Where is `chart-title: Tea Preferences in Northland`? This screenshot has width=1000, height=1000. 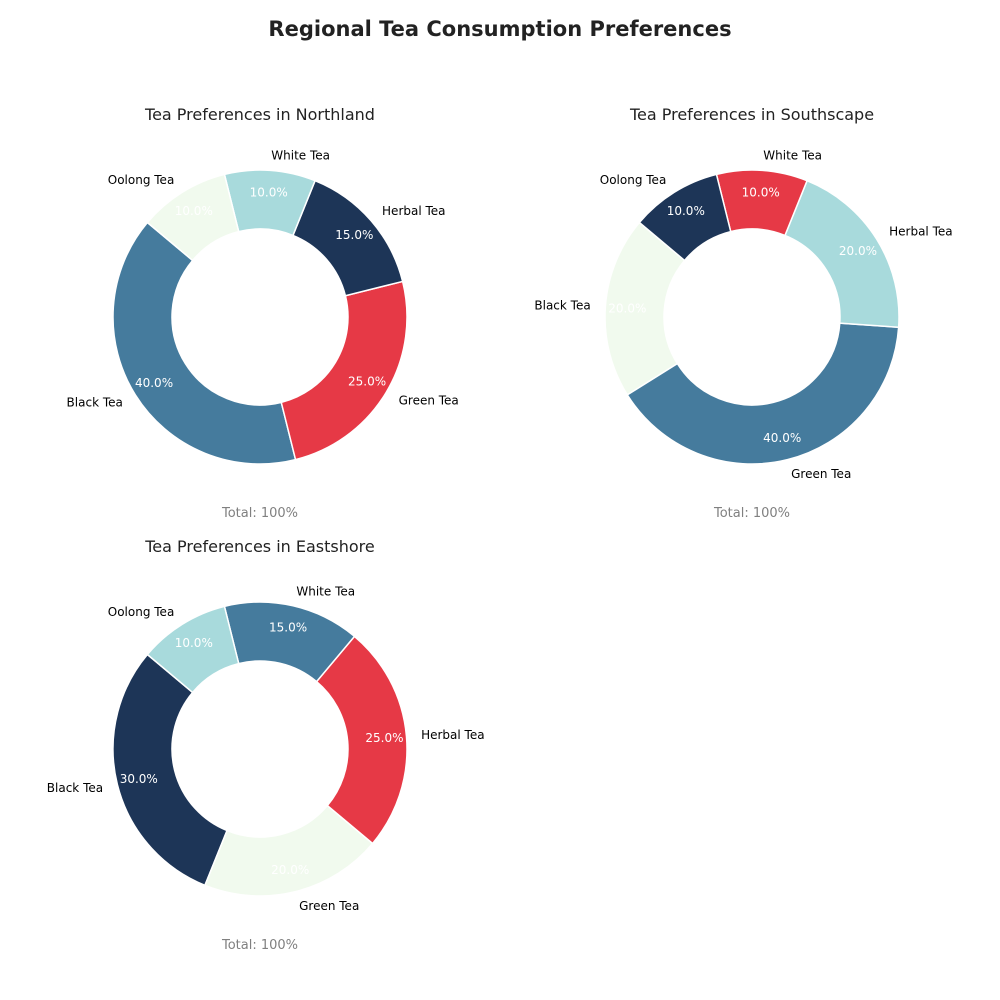 chart-title: Tea Preferences in Northland is located at coordinates (259, 114).